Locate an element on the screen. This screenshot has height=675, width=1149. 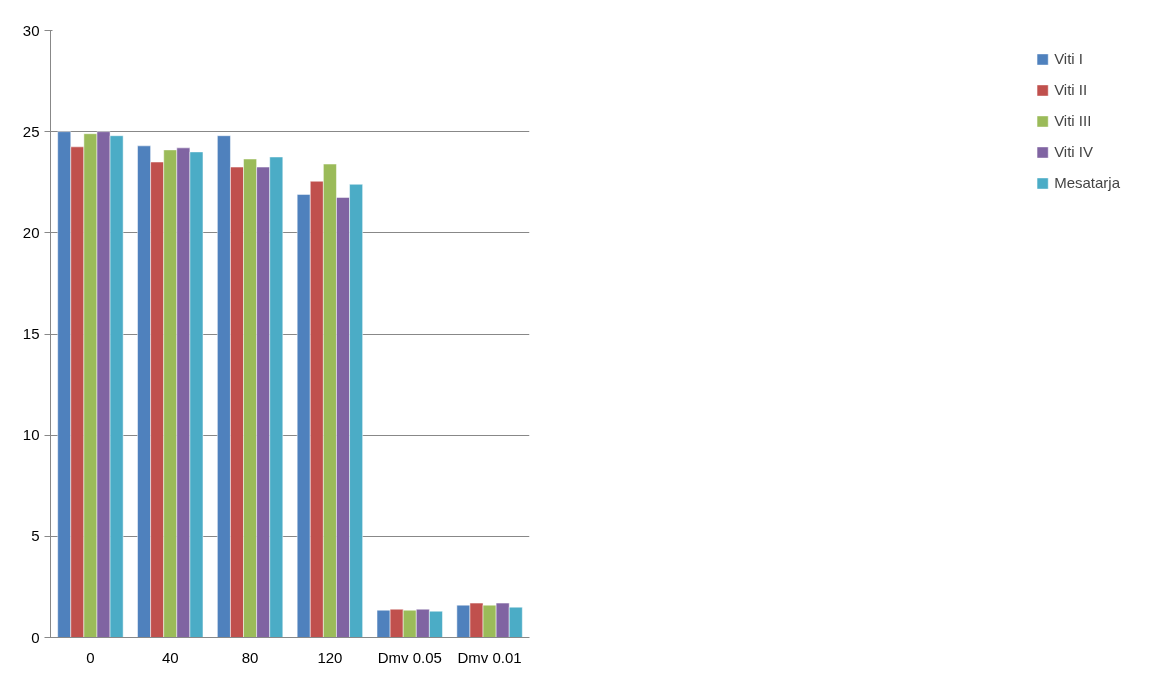
x-tick-label: 80 is located at coordinates (250, 657).